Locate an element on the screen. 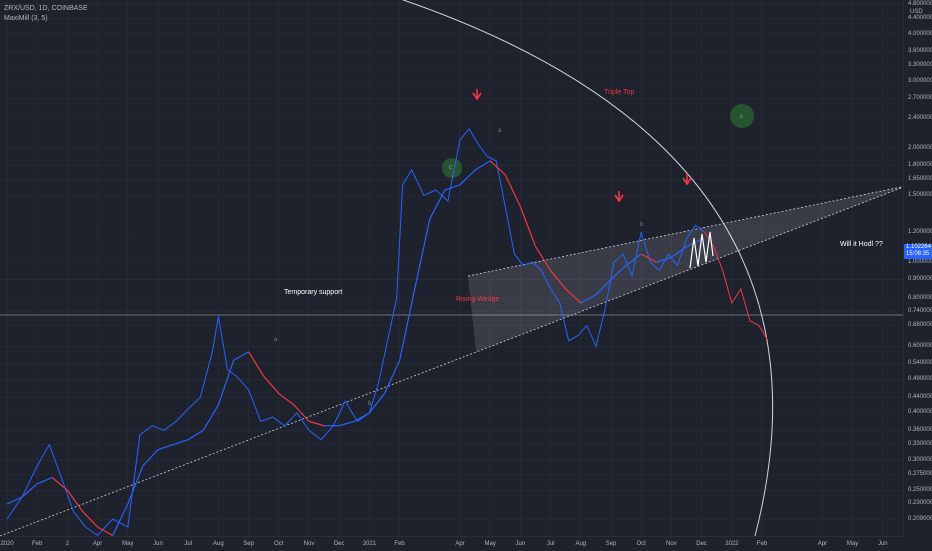  price-tick-label: 0.250000 is located at coordinates (920, 489).